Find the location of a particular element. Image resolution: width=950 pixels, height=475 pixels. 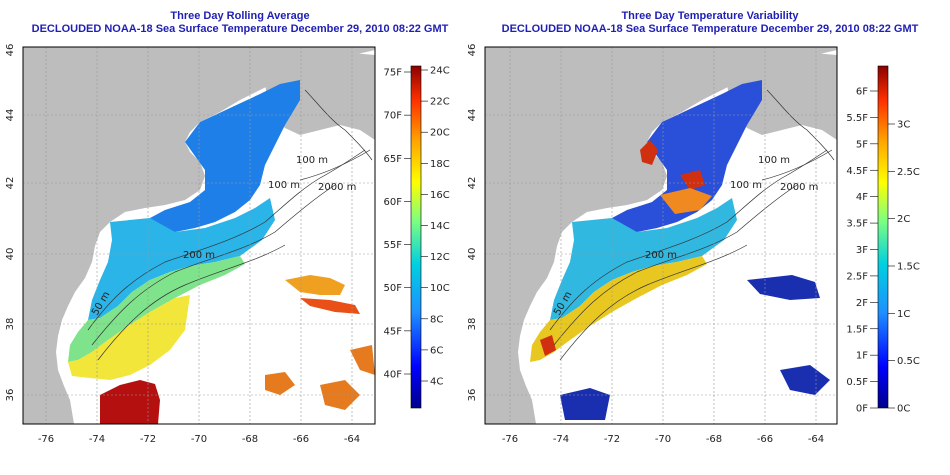

left-y-tick: 42 is located at coordinates (10, 183).